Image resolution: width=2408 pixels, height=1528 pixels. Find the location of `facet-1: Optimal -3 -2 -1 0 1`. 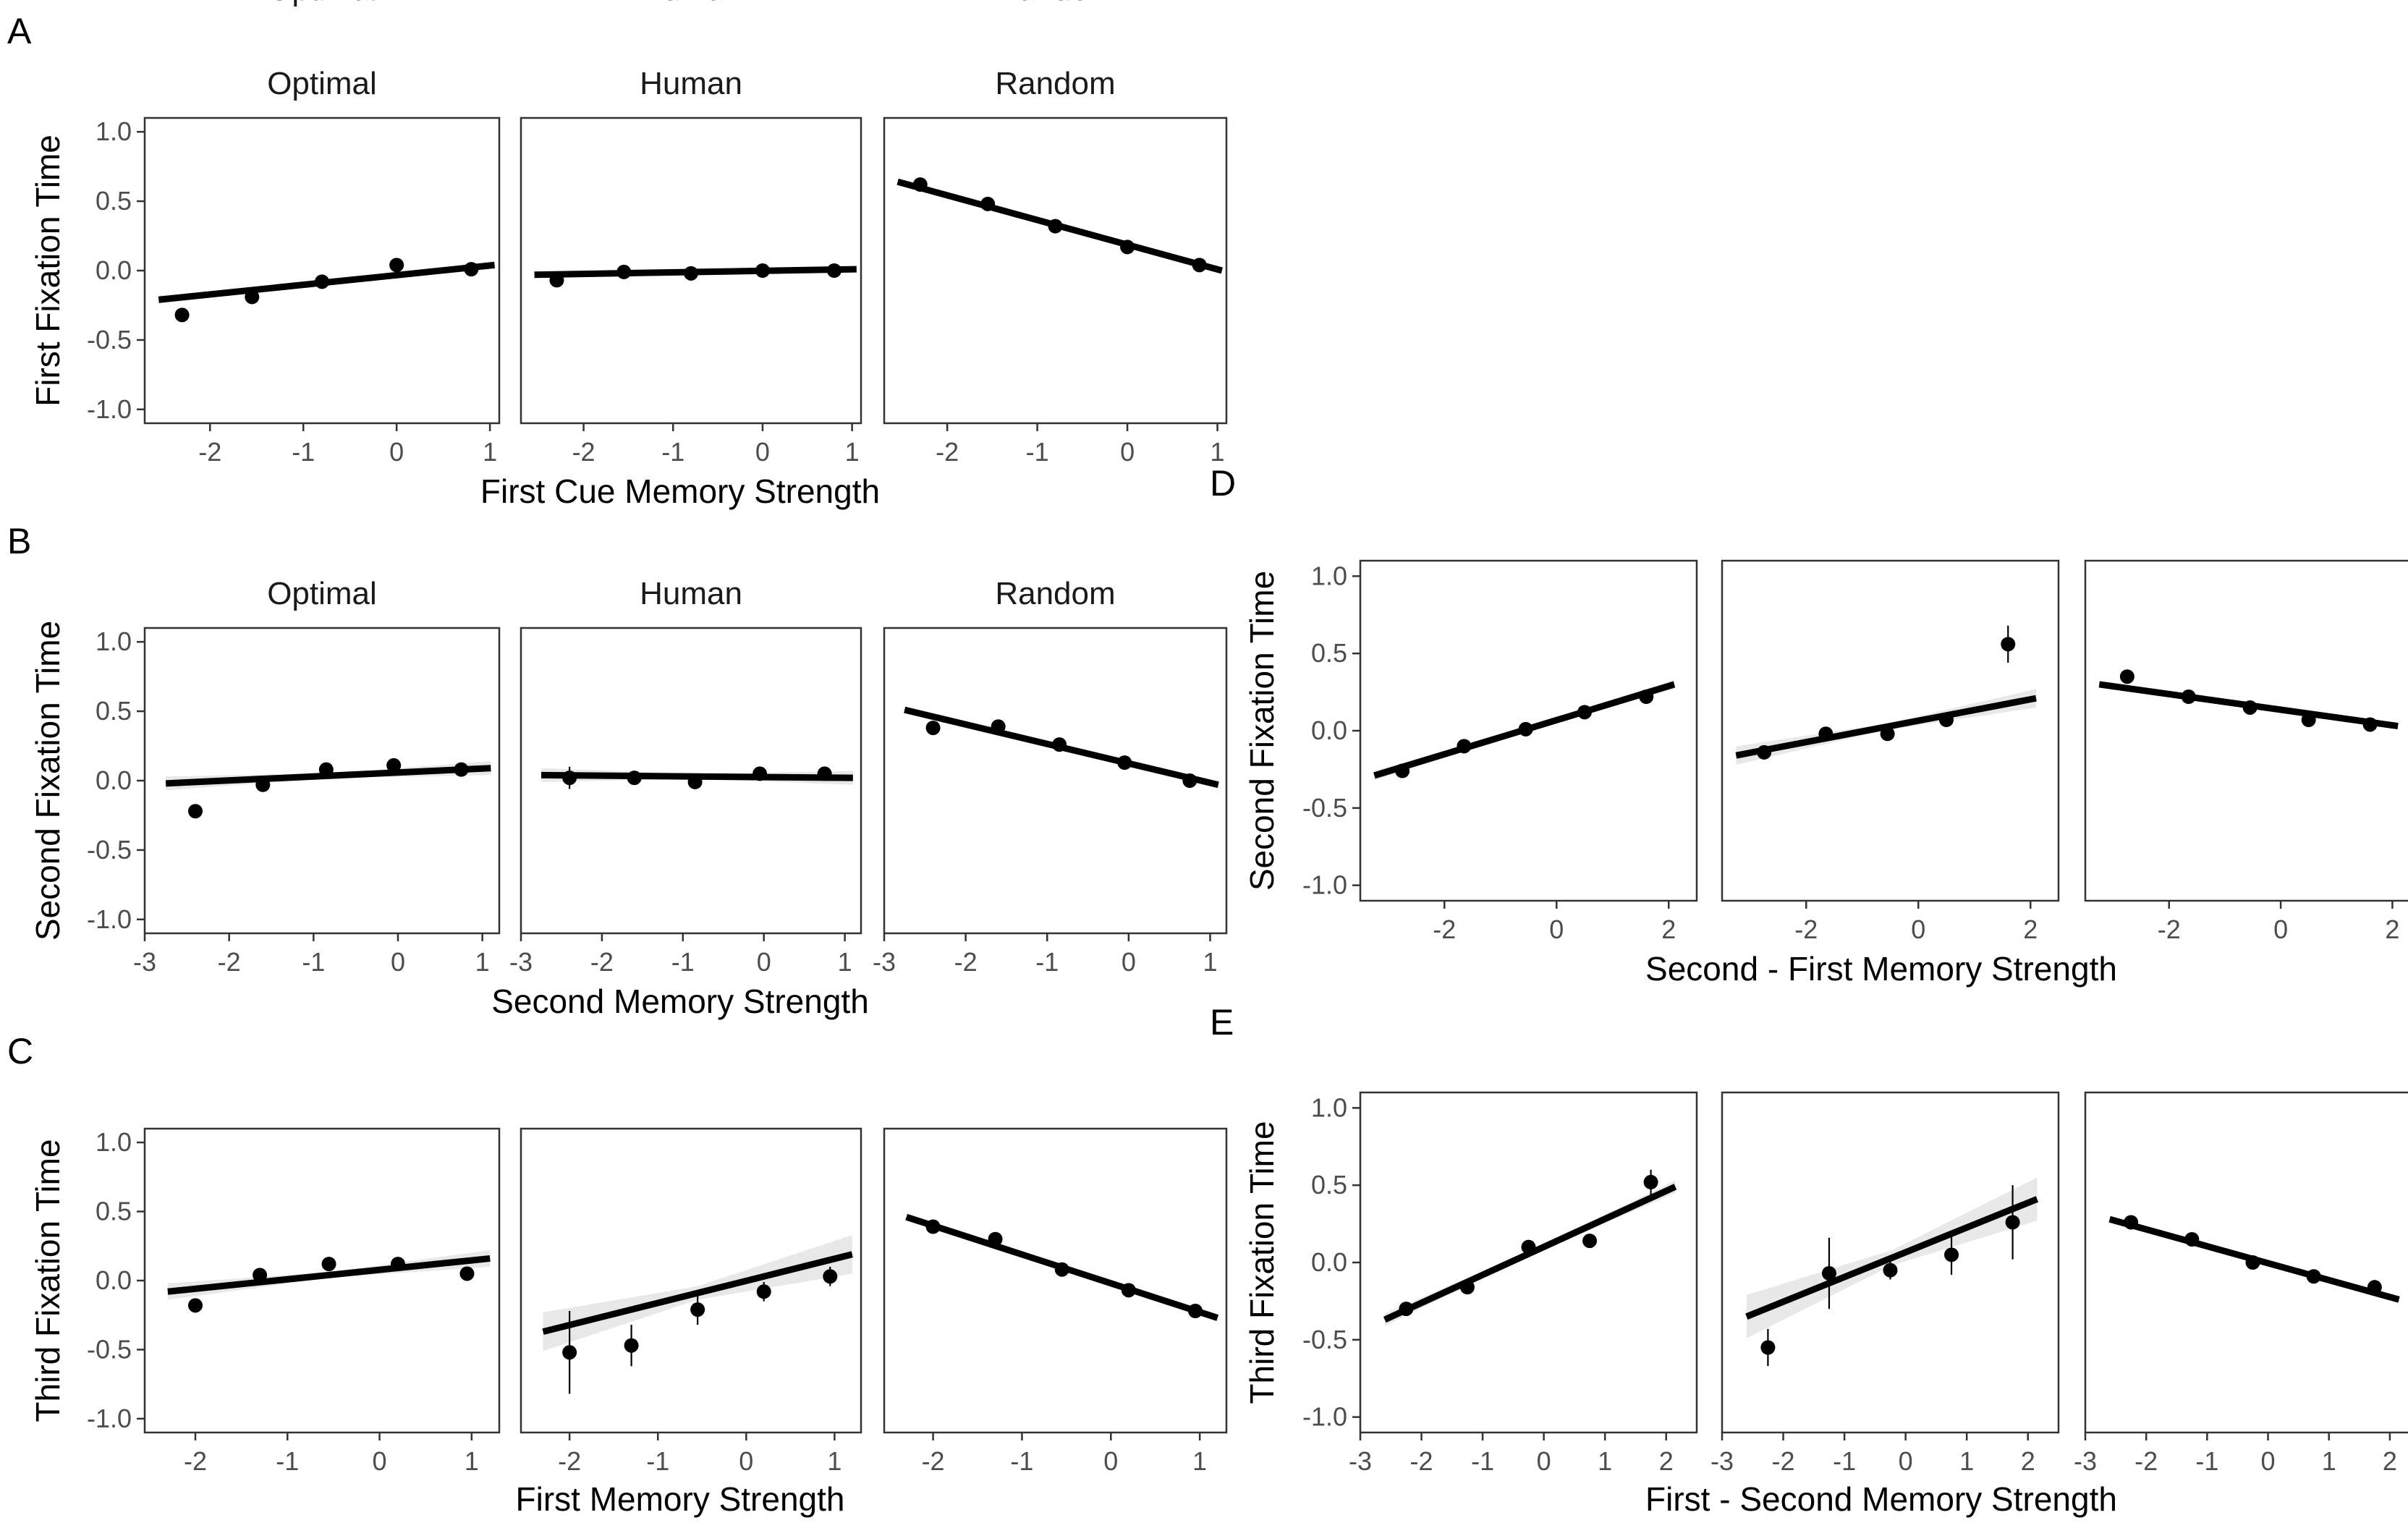

facet-1: Optimal -3 -2 -1 0 1 is located at coordinates (317, 776).